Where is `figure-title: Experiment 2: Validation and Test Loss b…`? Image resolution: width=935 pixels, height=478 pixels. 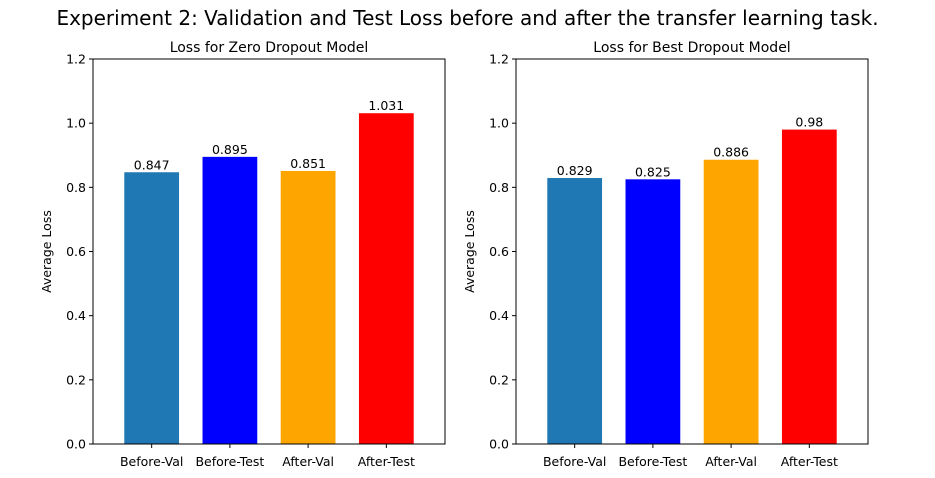
figure-title: Experiment 2: Validation and Test Loss b… is located at coordinates (467, 18).